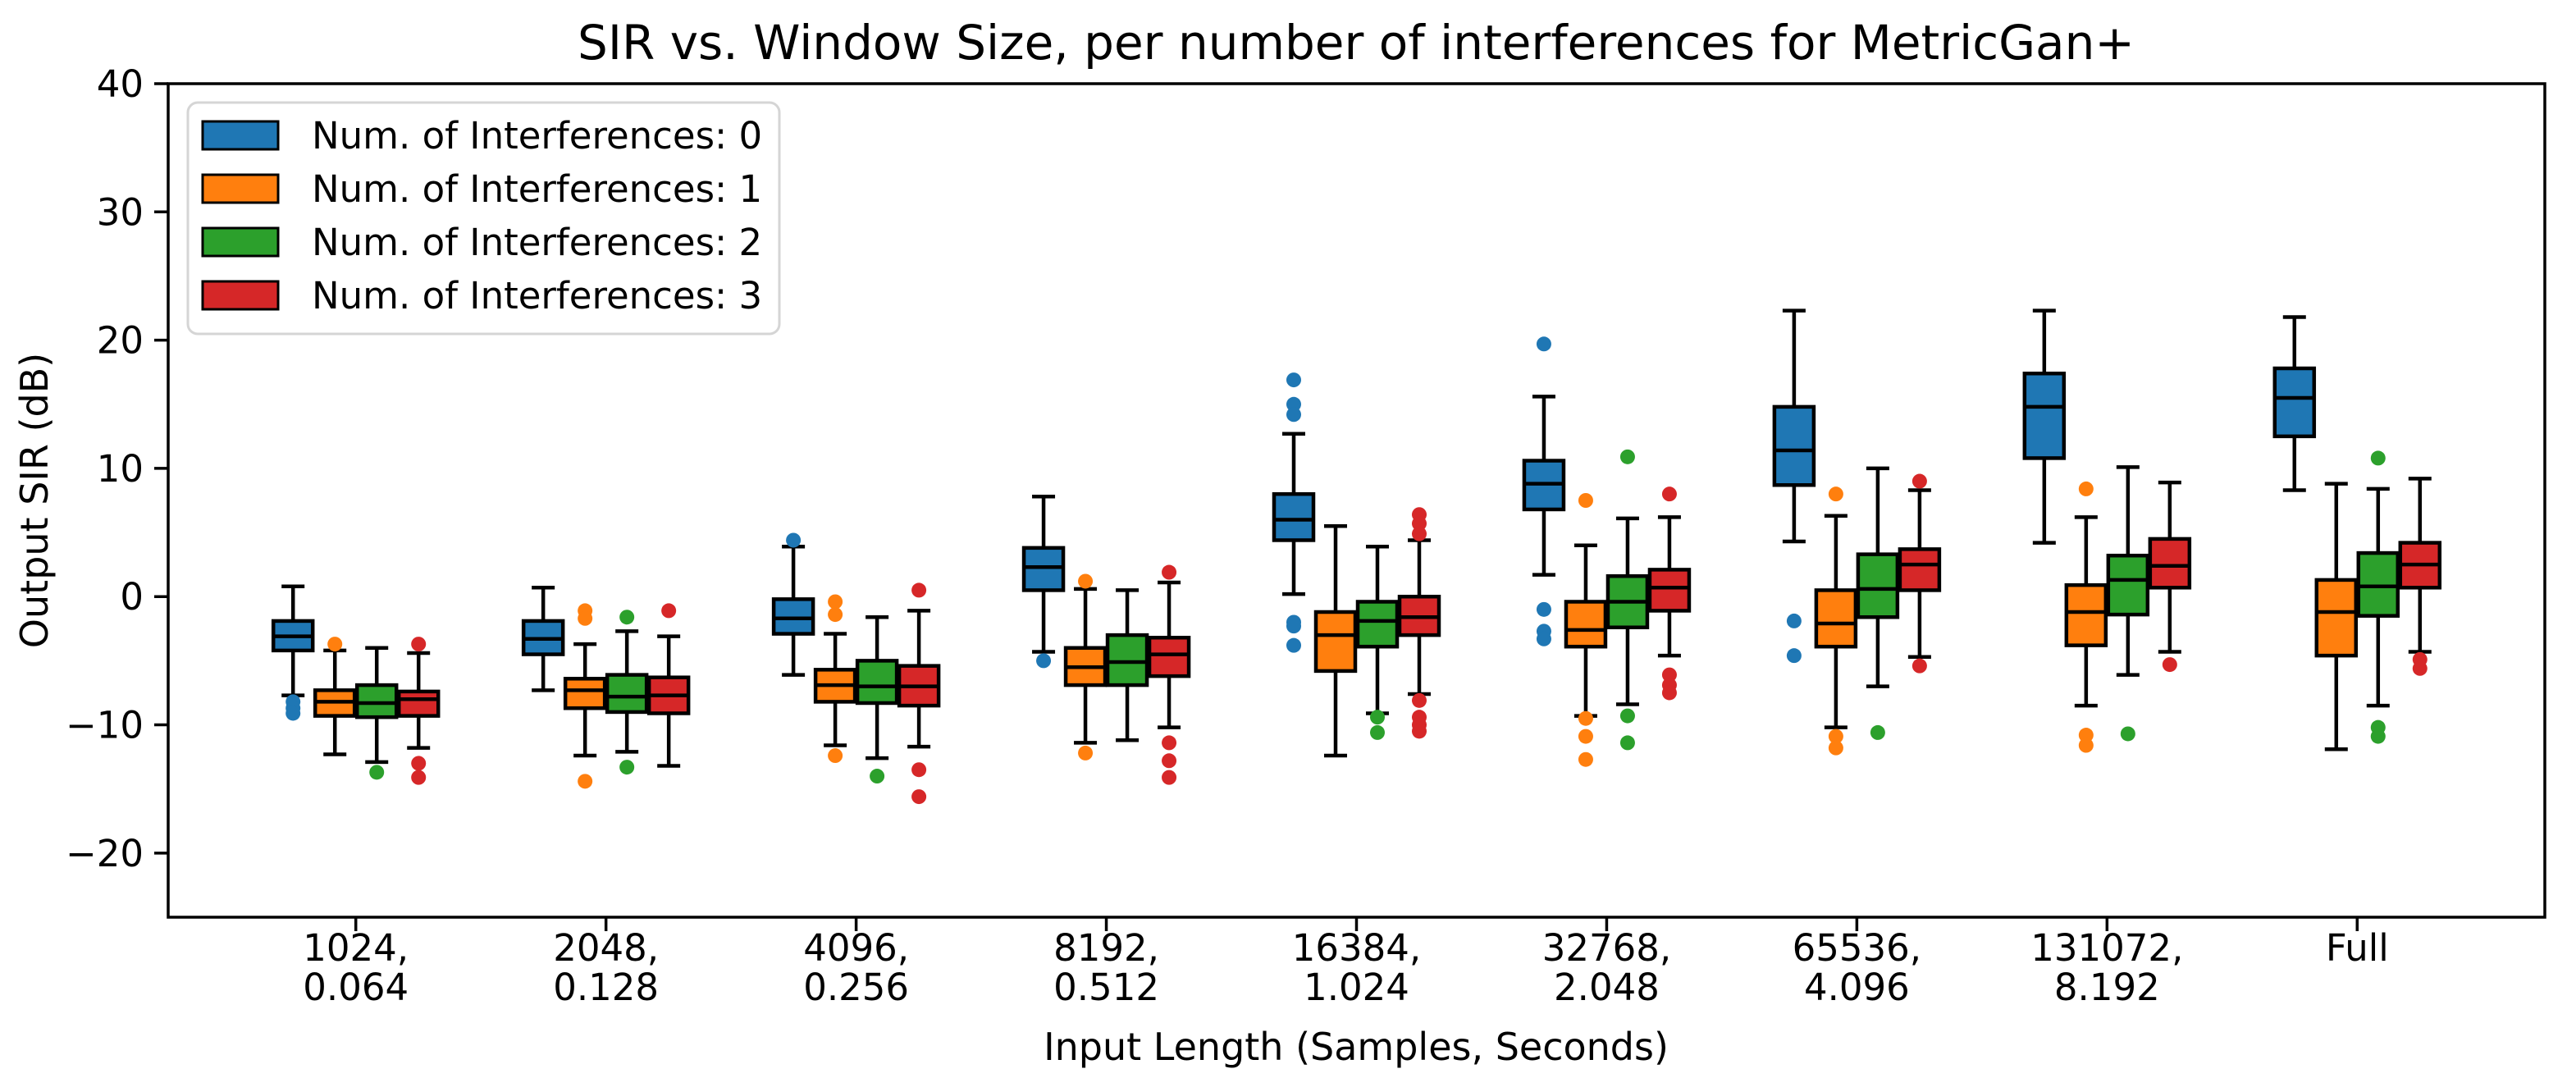 The width and height of the screenshot is (2576, 1078). I want to click on x-tick-label: 0.512, so click(1106, 987).